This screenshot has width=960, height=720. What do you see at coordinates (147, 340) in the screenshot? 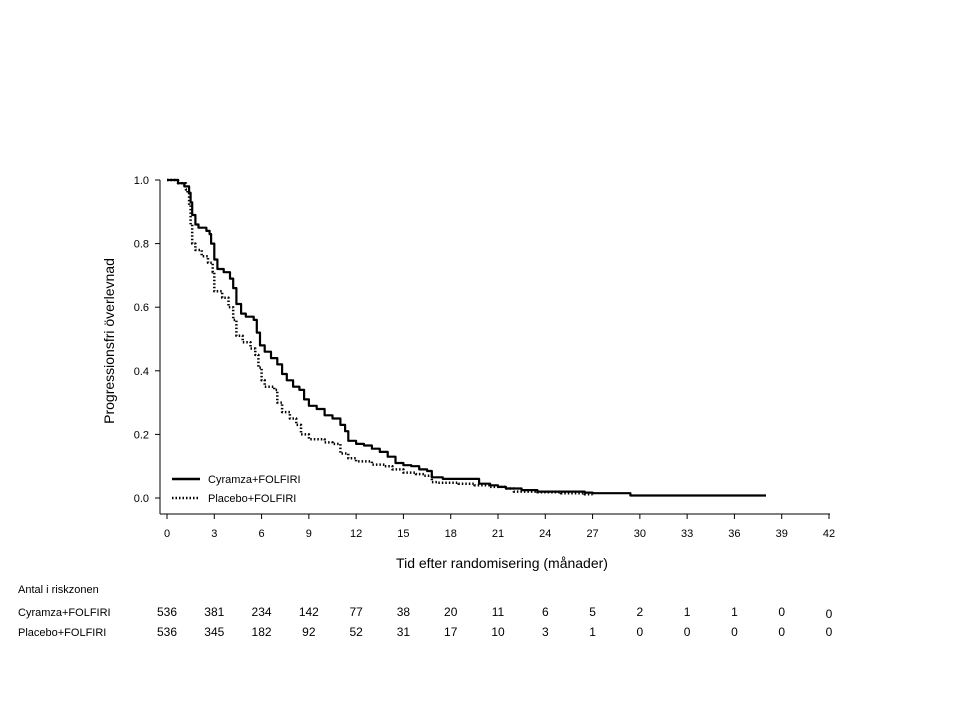
I see `y-ticks: 0.0 0.2 0.4 0.6 0.8 1.0` at bounding box center [147, 340].